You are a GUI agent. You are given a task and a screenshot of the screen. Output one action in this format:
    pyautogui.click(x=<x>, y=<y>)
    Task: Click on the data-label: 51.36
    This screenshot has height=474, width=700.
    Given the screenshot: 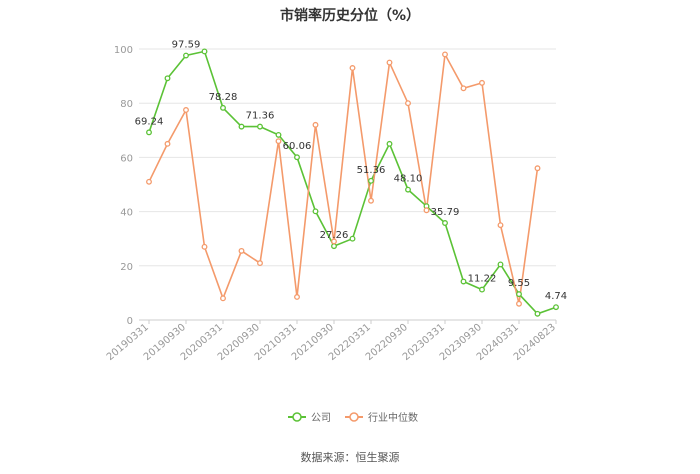 What is the action you would take?
    pyautogui.click(x=371, y=170)
    